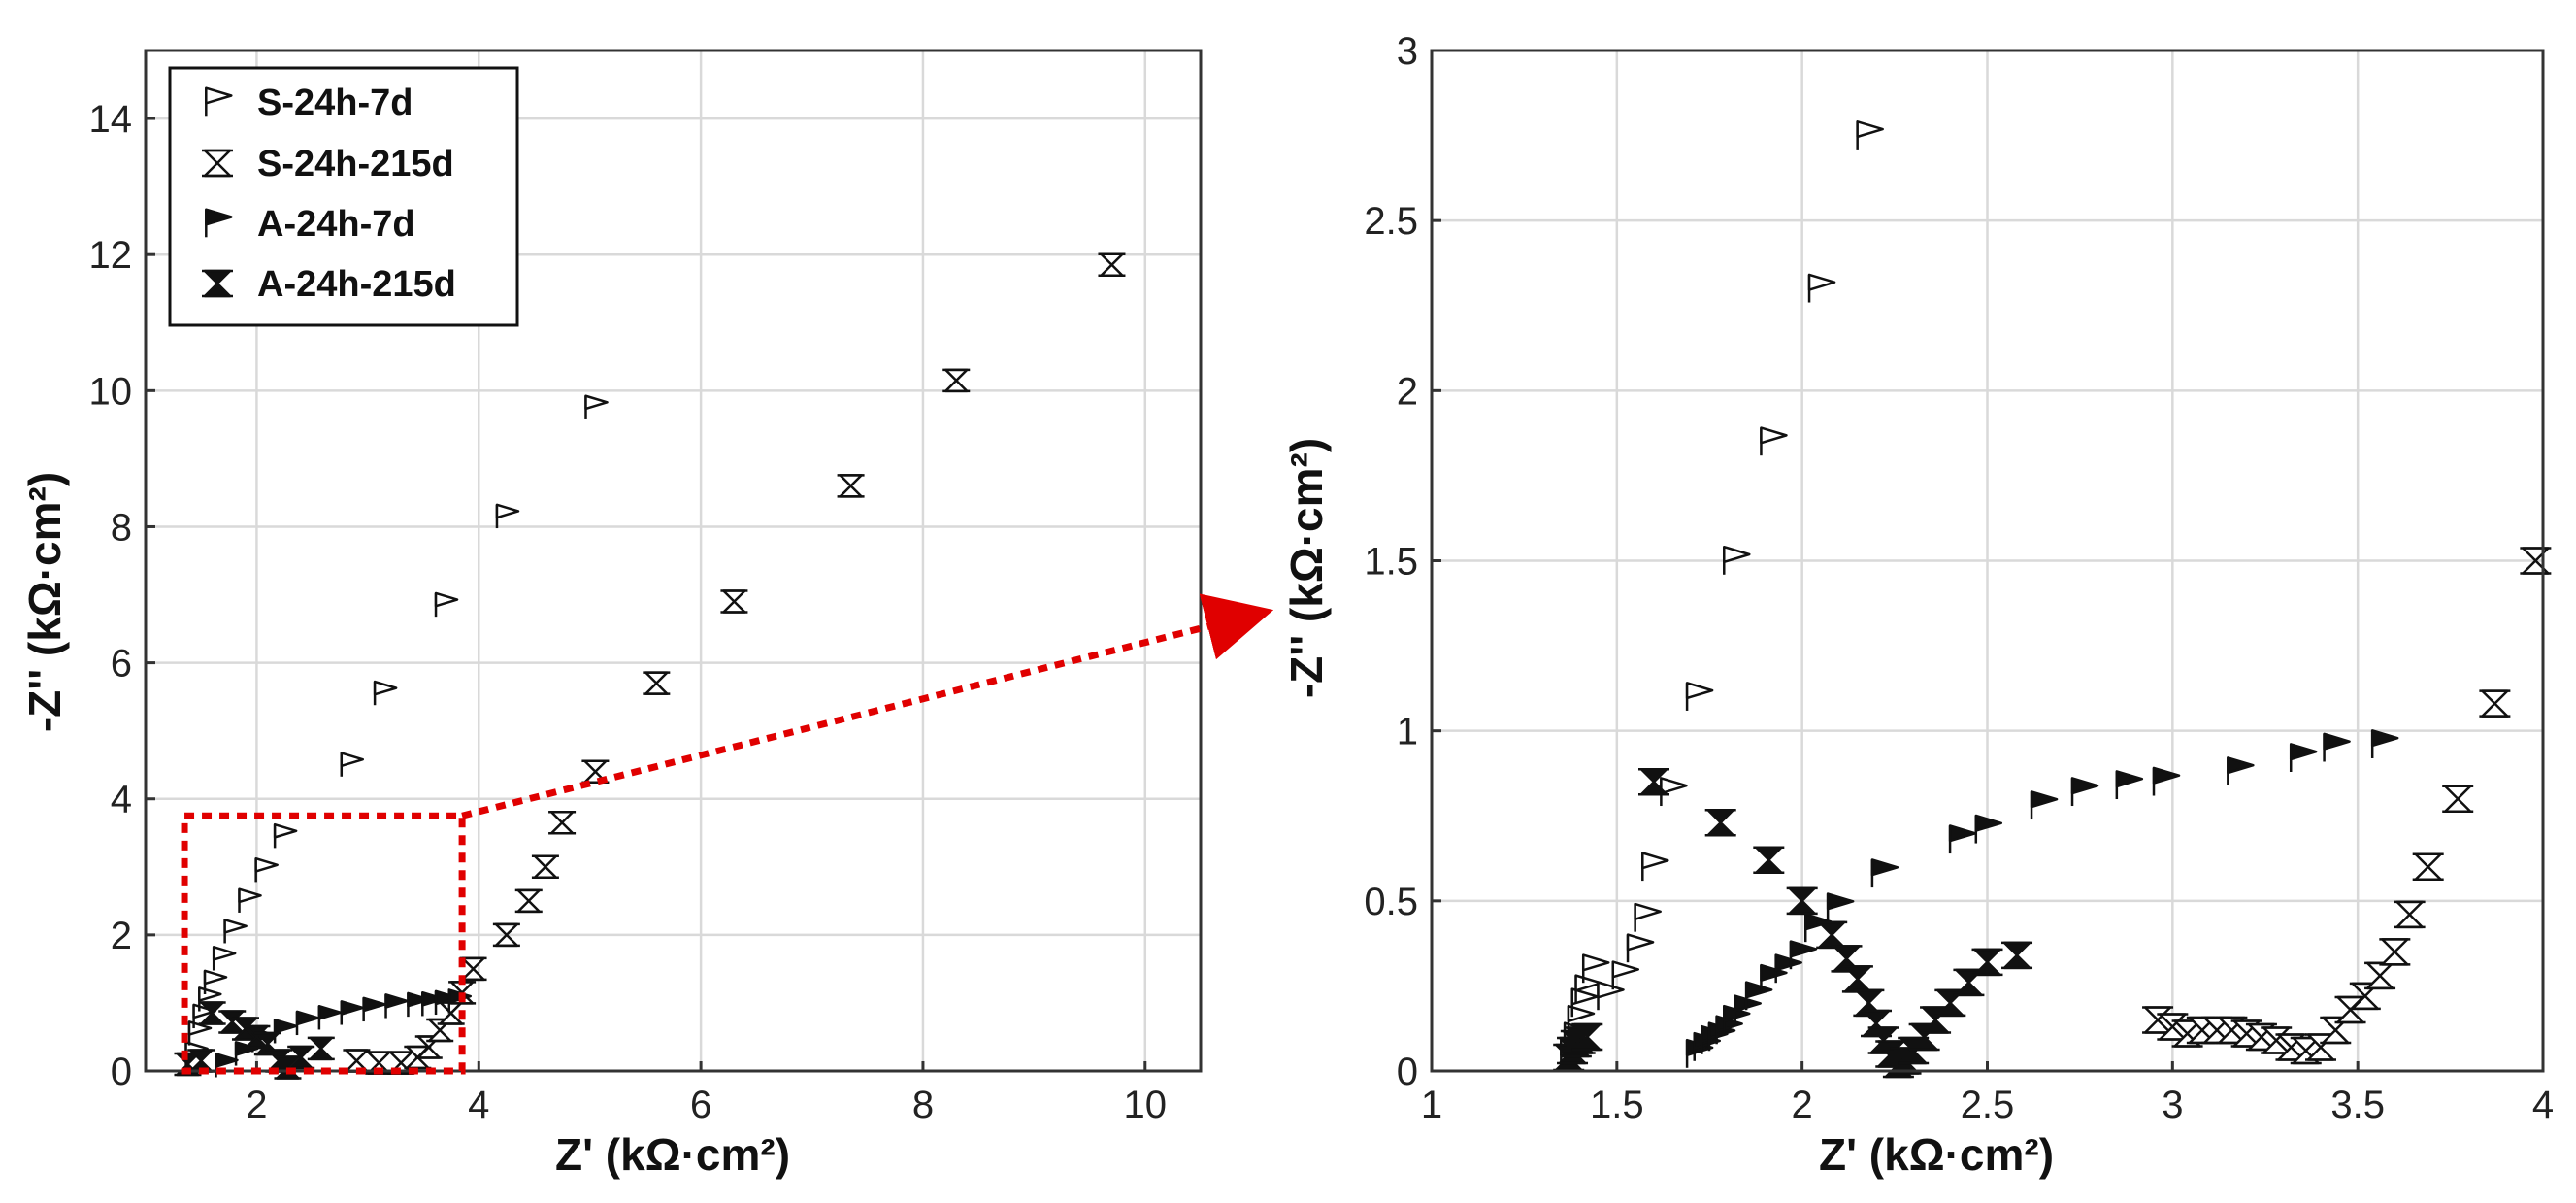 The width and height of the screenshot is (2576, 1203). I want to click on left-x-tick-label: 10, so click(1146, 1105).